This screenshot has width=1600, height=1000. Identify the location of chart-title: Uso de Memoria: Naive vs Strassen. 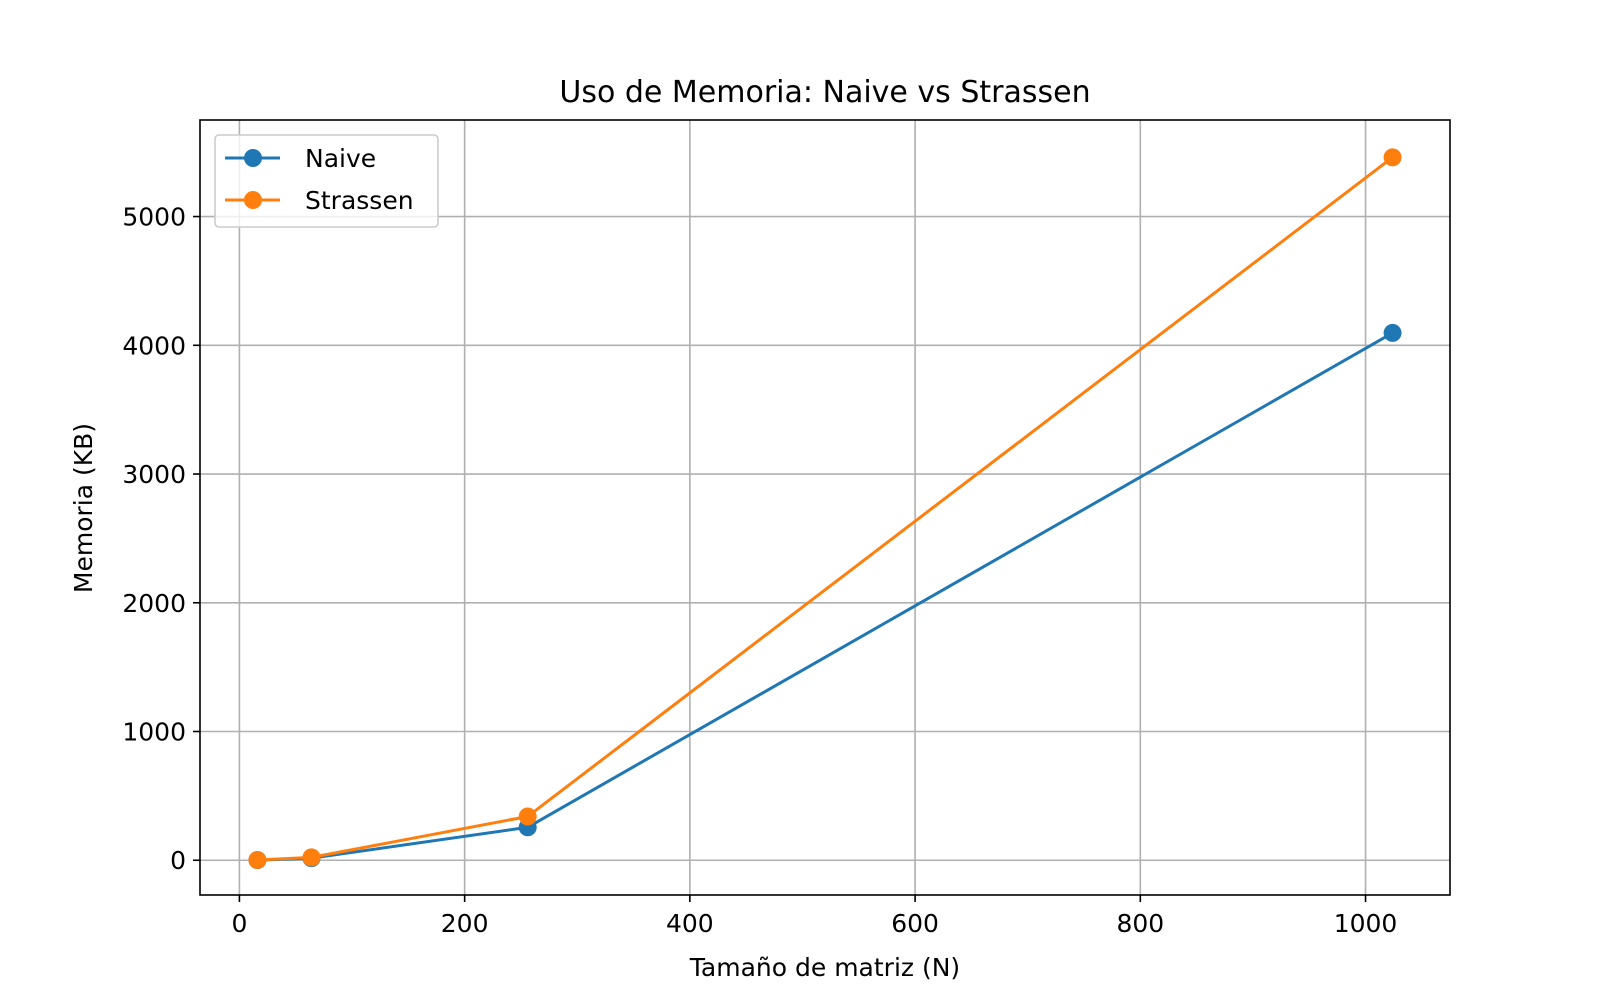
(824, 92).